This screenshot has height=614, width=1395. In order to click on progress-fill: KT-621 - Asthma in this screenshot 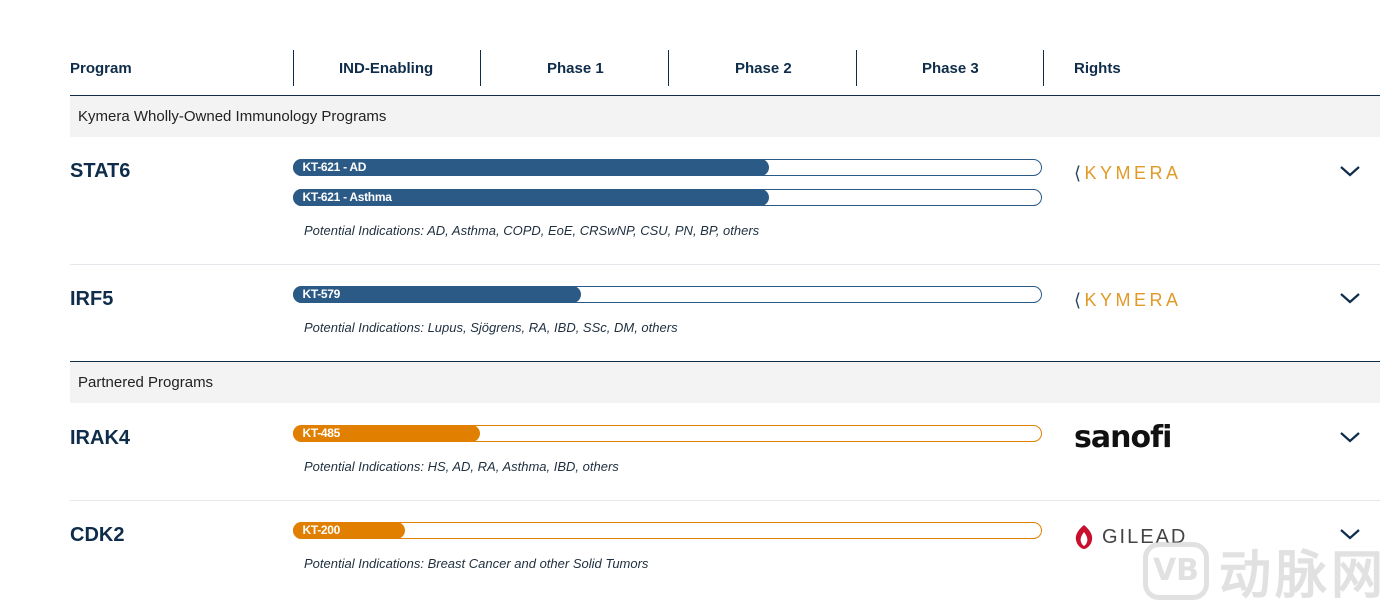, I will do `click(530, 197)`.